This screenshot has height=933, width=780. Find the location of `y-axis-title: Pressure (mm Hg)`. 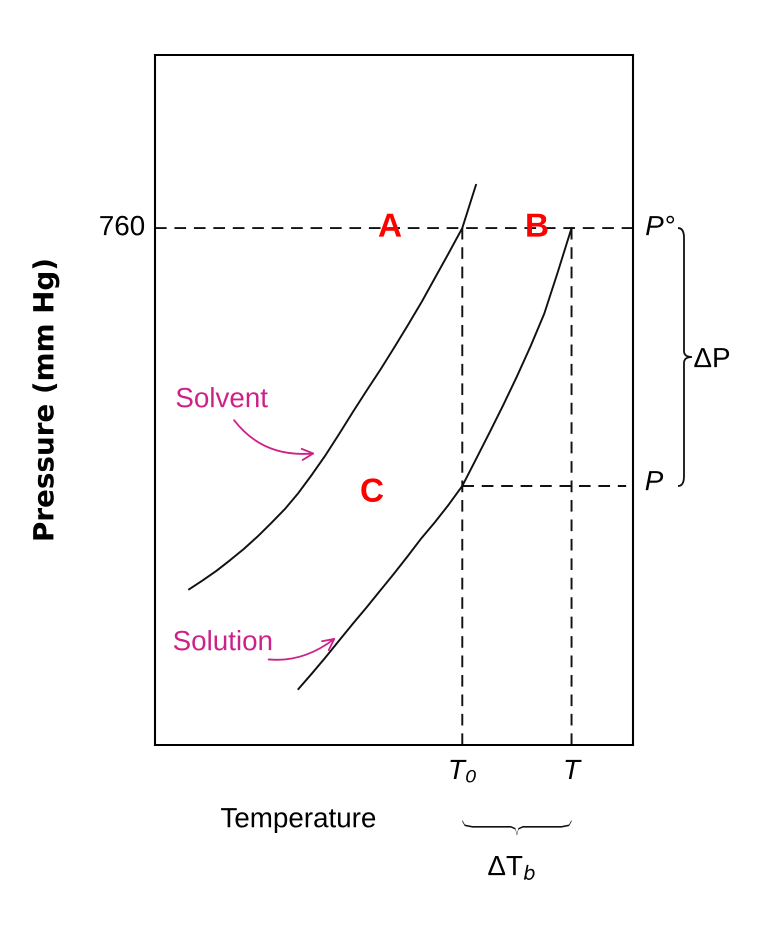

y-axis-title: Pressure (mm Hg) is located at coordinates (46, 400).